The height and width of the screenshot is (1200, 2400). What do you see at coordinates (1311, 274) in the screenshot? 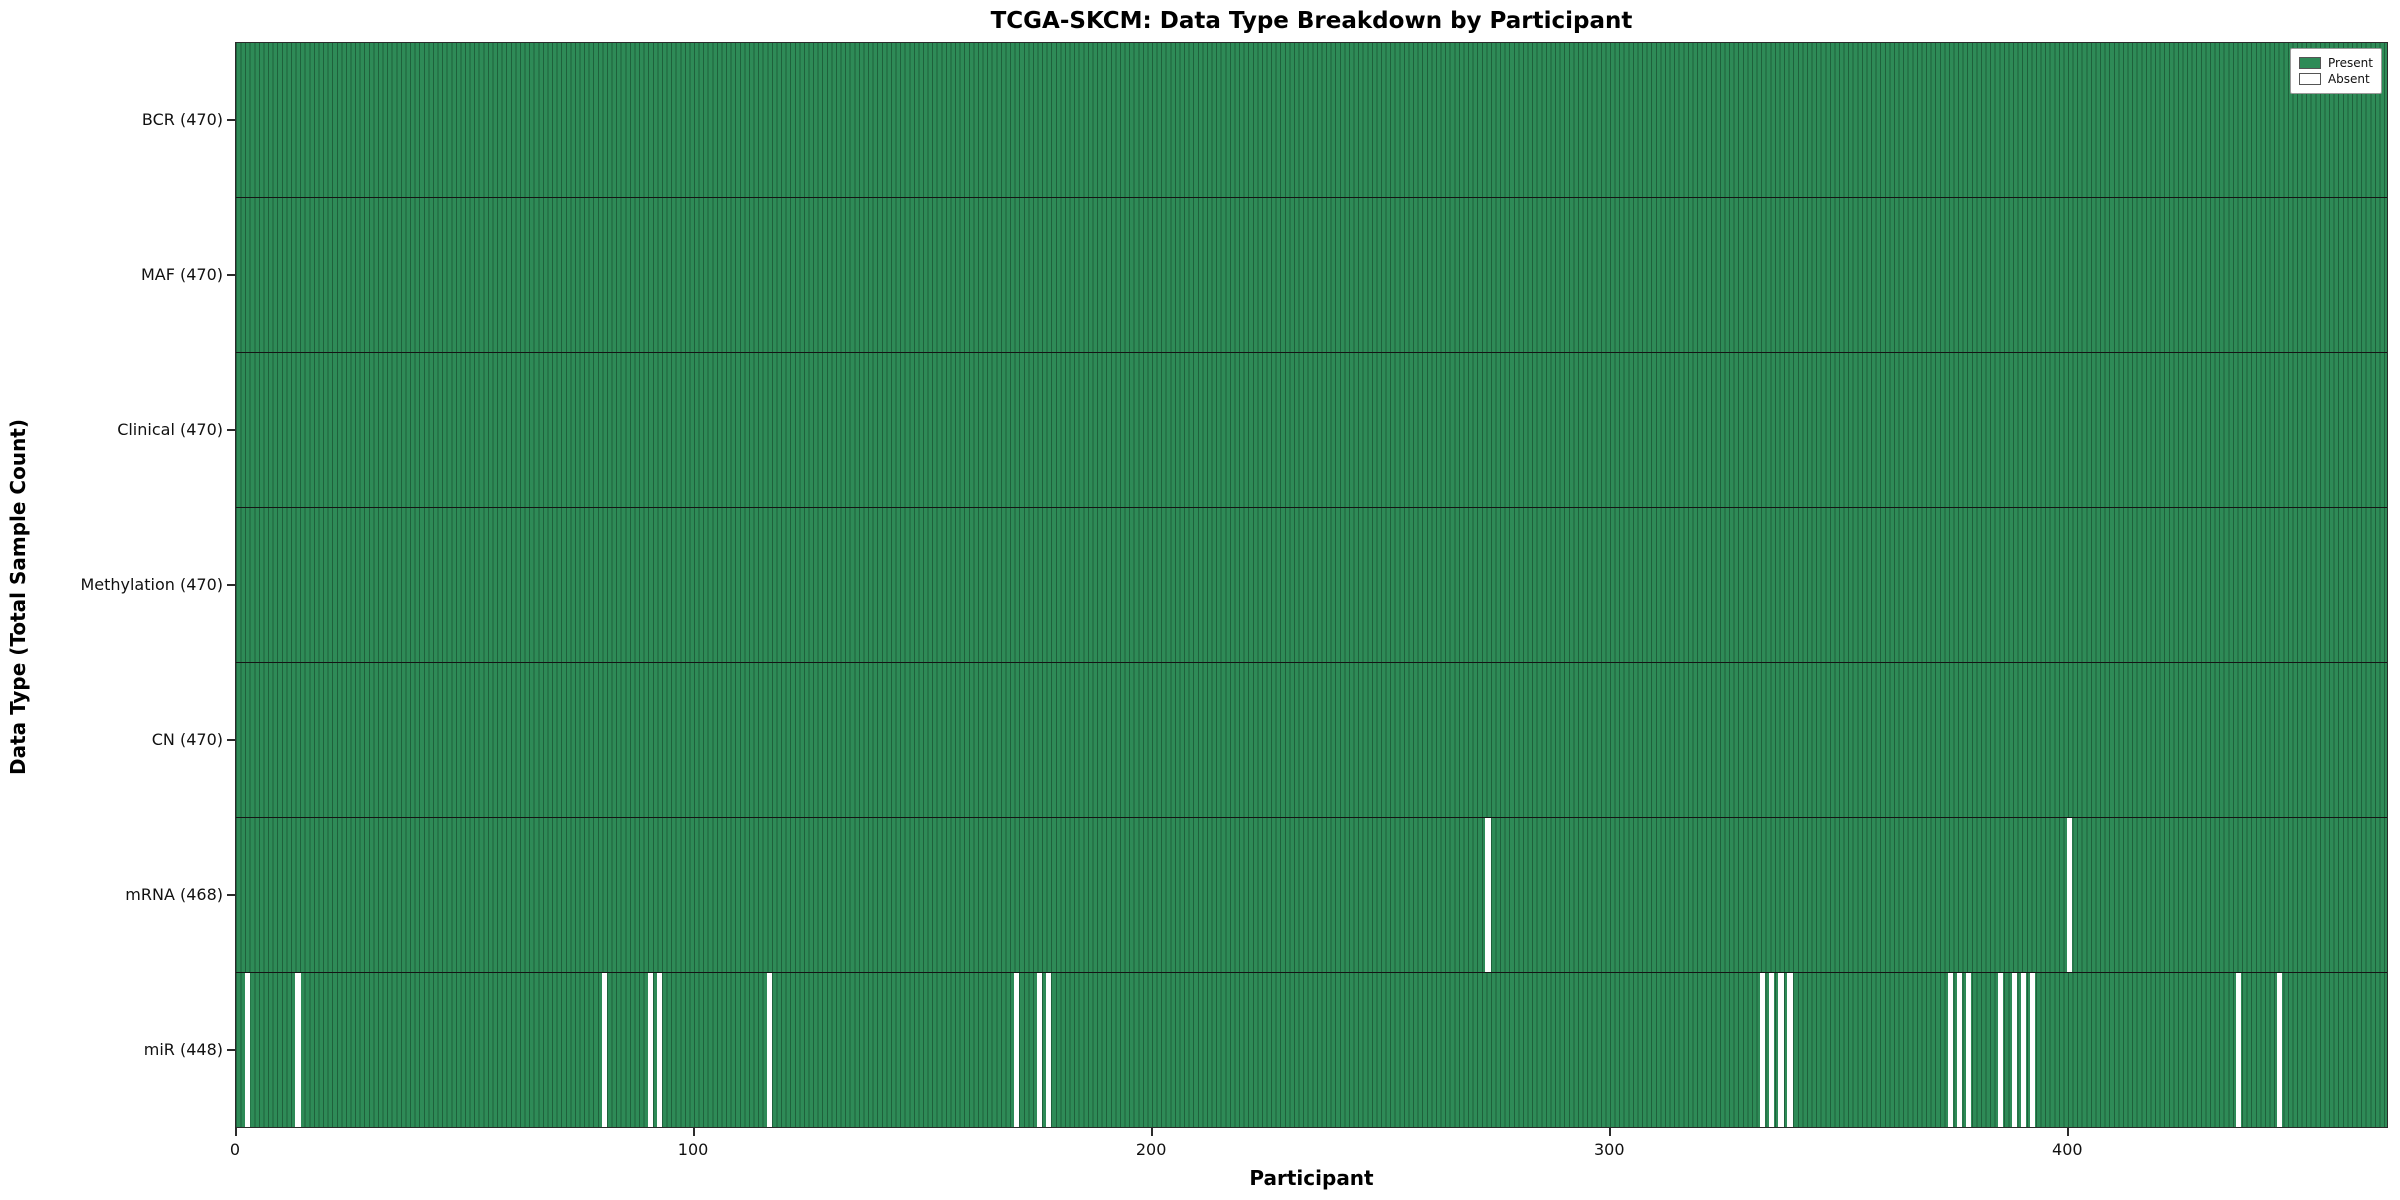
I see `row-maf` at bounding box center [1311, 274].